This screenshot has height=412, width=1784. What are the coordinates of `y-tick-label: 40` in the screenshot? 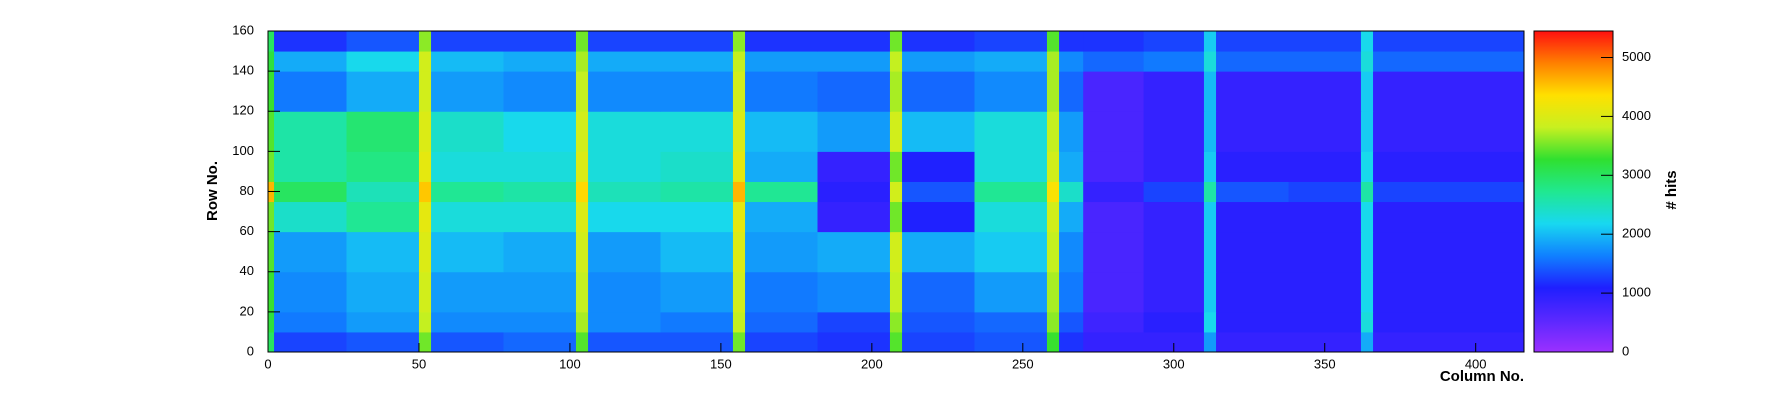 It's located at (247, 270).